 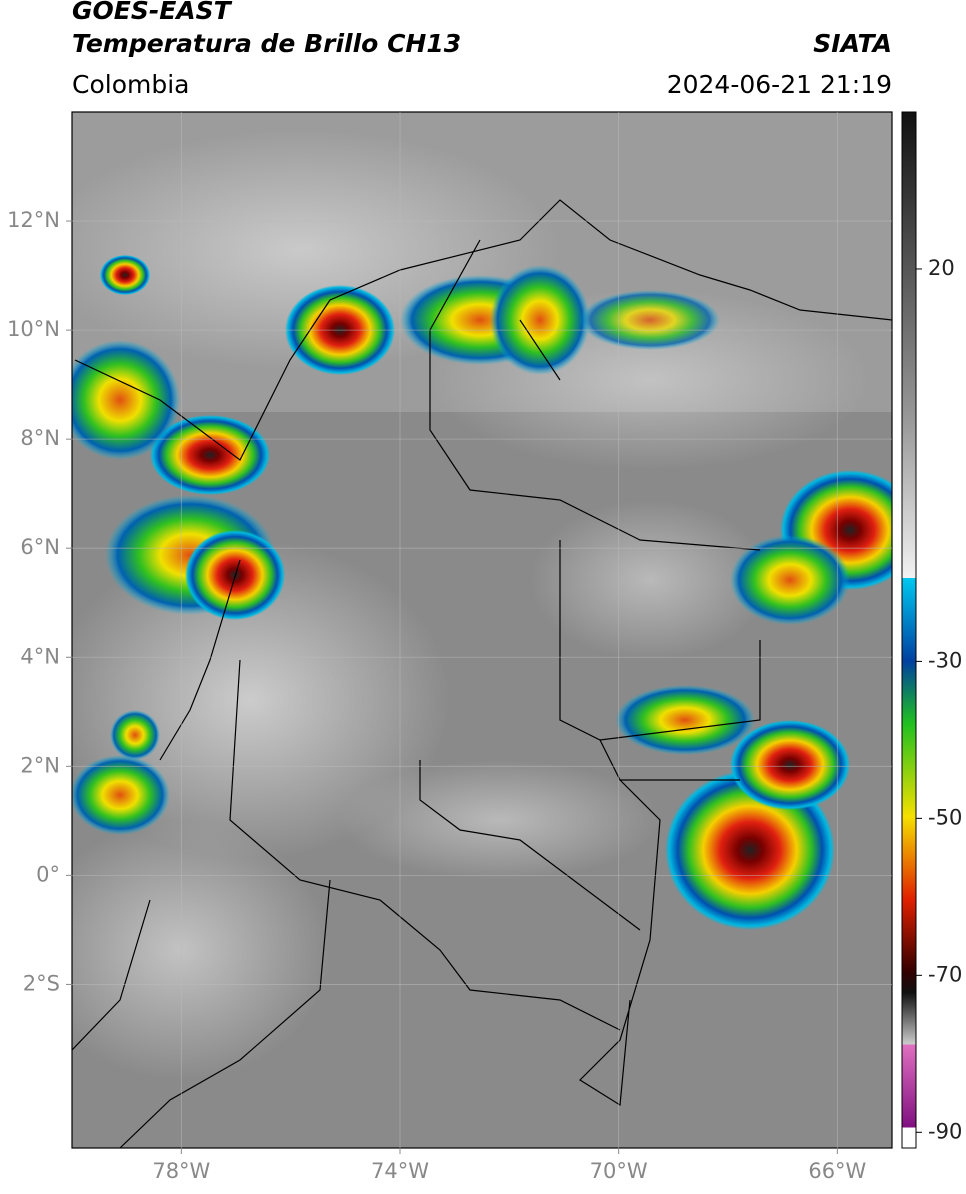 I want to click on y-tick-label: 2°N, so click(x=40, y=765).